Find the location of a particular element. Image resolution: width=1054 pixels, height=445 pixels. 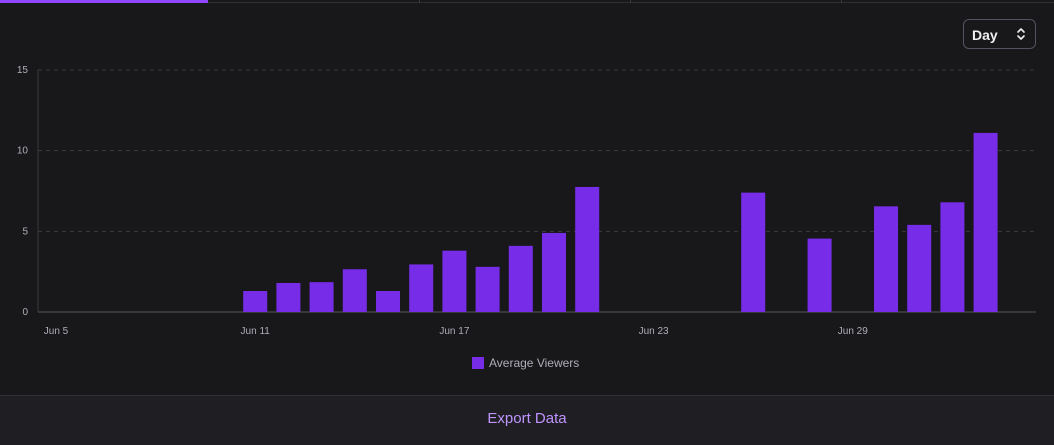

x-tick-label: Jun 5 is located at coordinates (56, 331).